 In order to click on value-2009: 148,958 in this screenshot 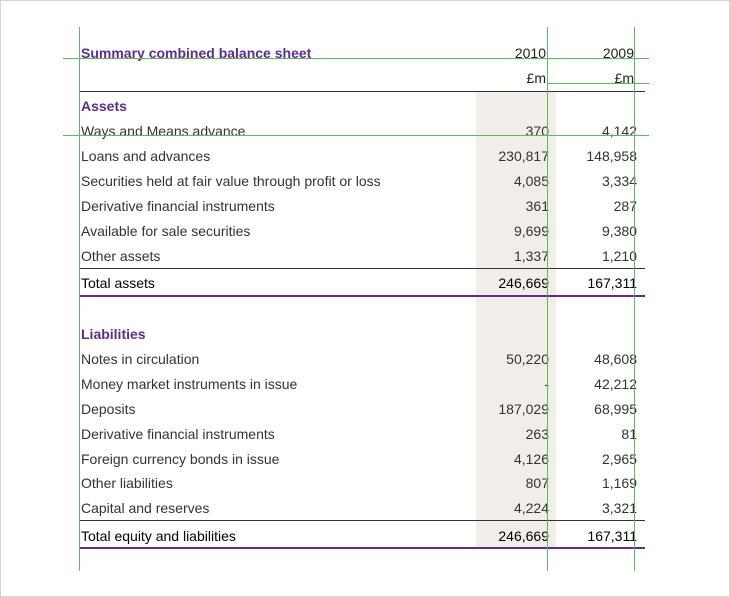, I will do `click(611, 156)`.